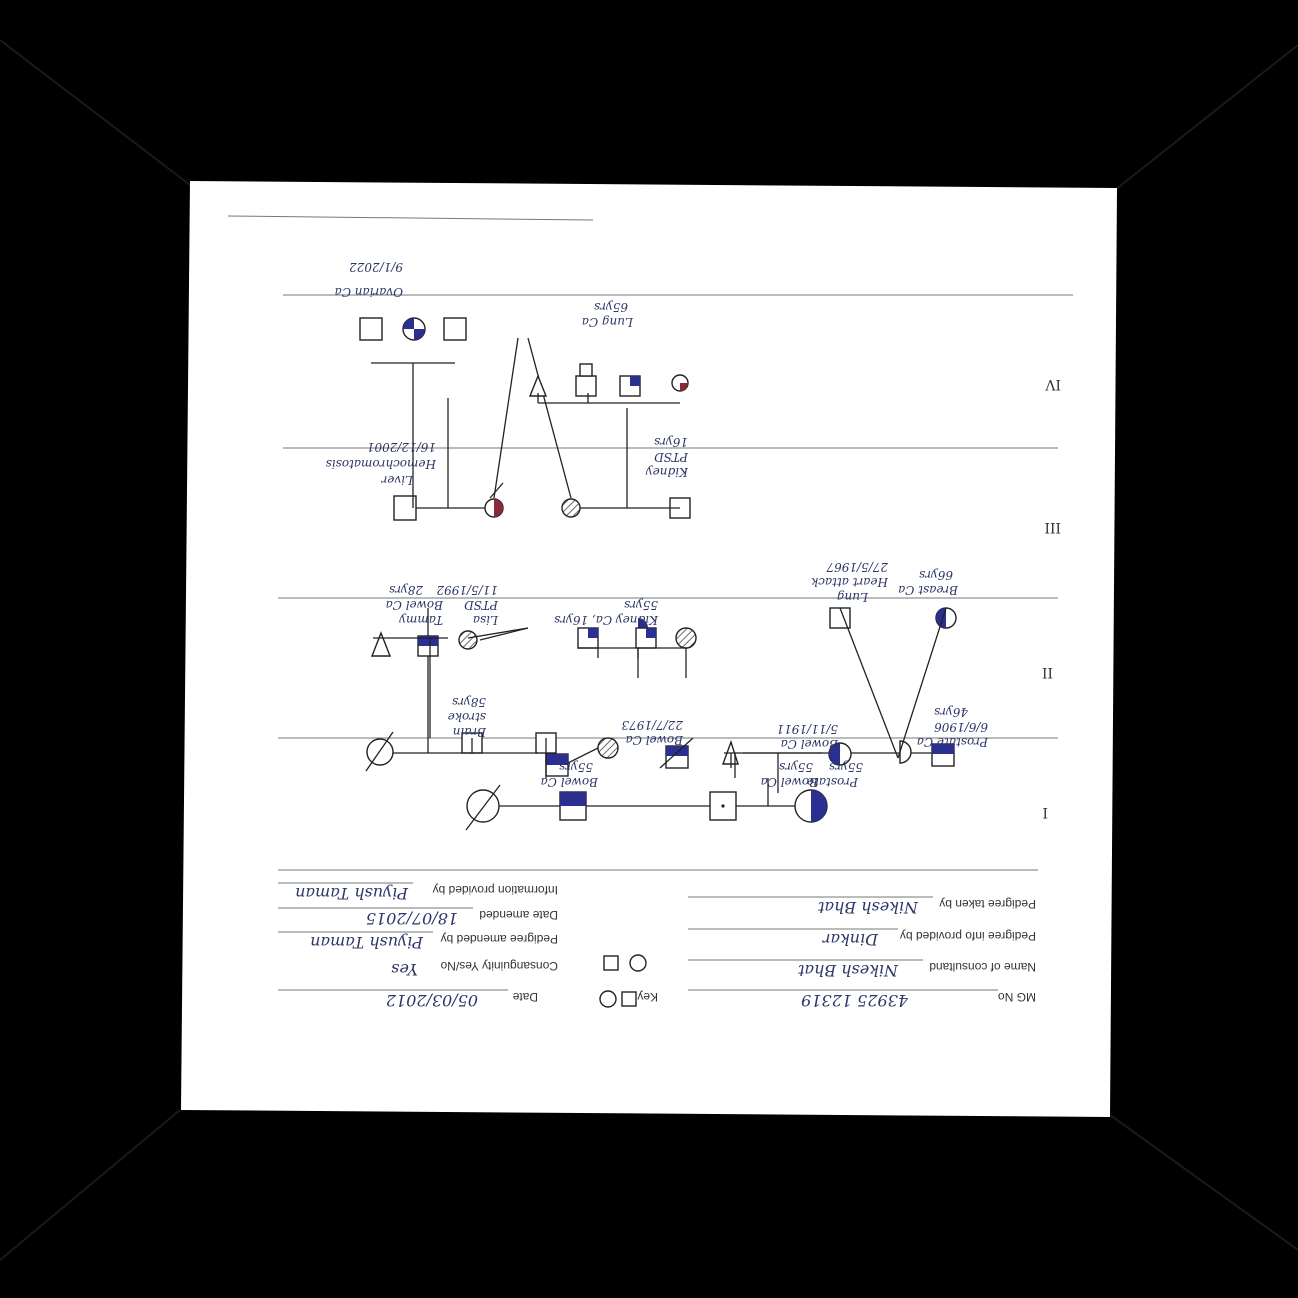 Image resolution: width=1298 pixels, height=1298 pixels. I want to click on consanguinity-label: Consanguinity Yes/No, so click(499, 966).